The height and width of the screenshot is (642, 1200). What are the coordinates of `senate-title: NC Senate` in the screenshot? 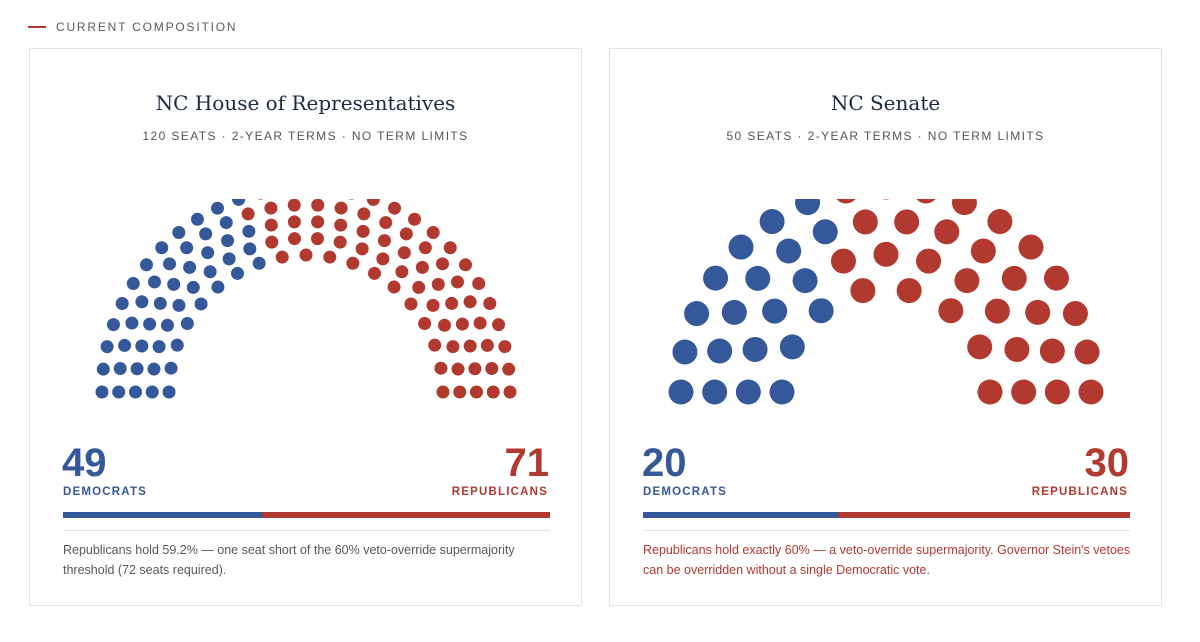 It's located at (885, 103).